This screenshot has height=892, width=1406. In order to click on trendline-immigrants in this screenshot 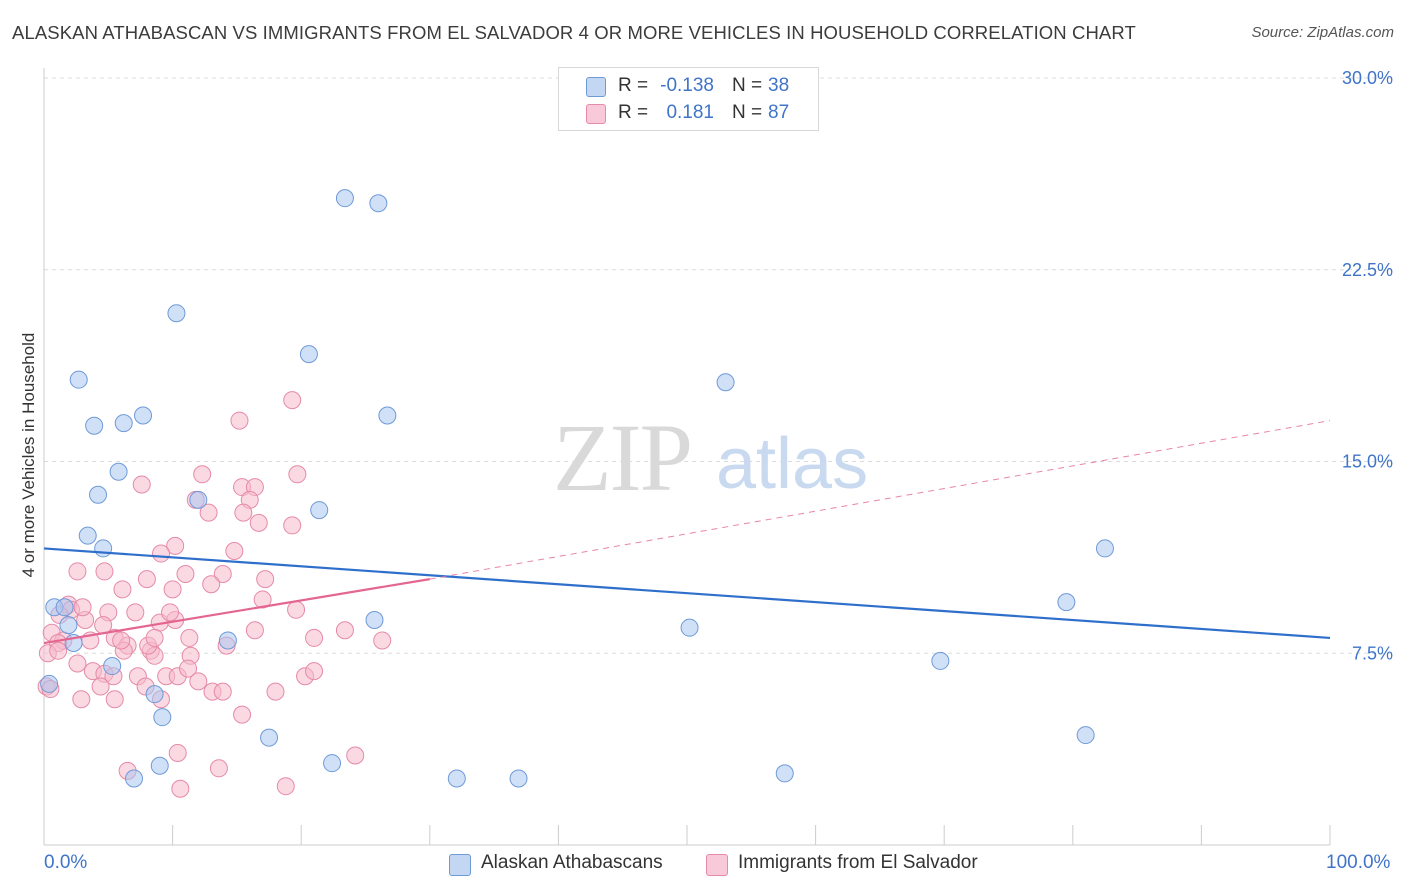, I will do `click(236, 611)`.